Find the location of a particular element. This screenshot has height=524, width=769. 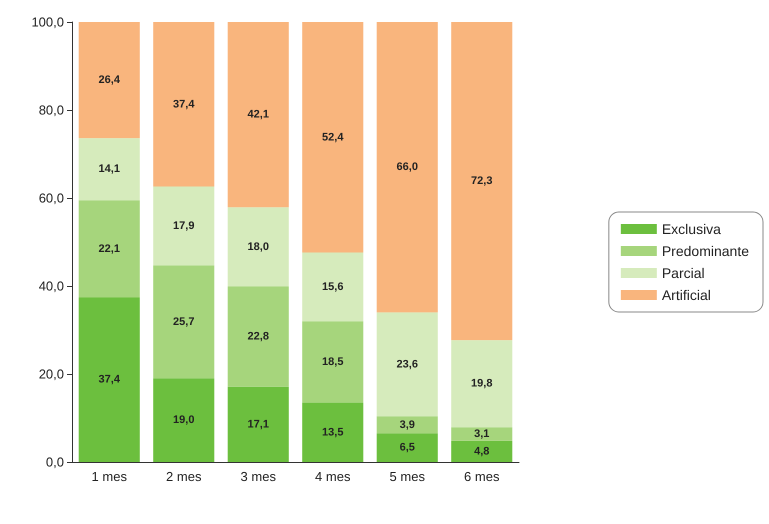

y-tick-label: 0,0 is located at coordinates (55, 462).